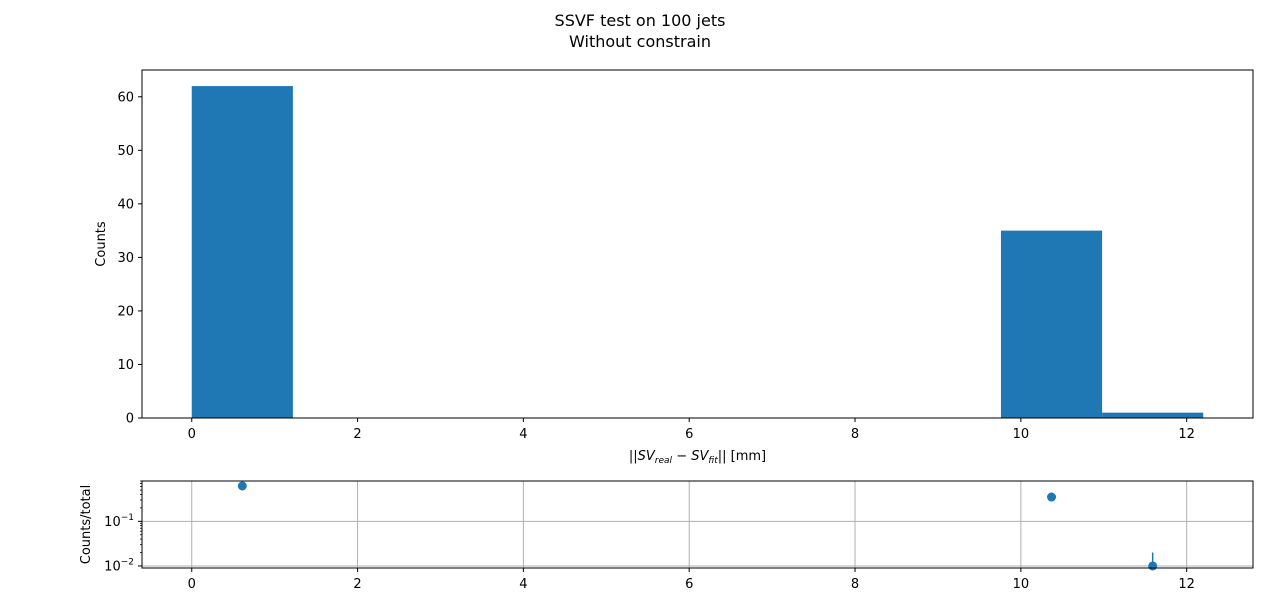  I want to click on histogram-y-tick-label: 30, so click(125, 258).